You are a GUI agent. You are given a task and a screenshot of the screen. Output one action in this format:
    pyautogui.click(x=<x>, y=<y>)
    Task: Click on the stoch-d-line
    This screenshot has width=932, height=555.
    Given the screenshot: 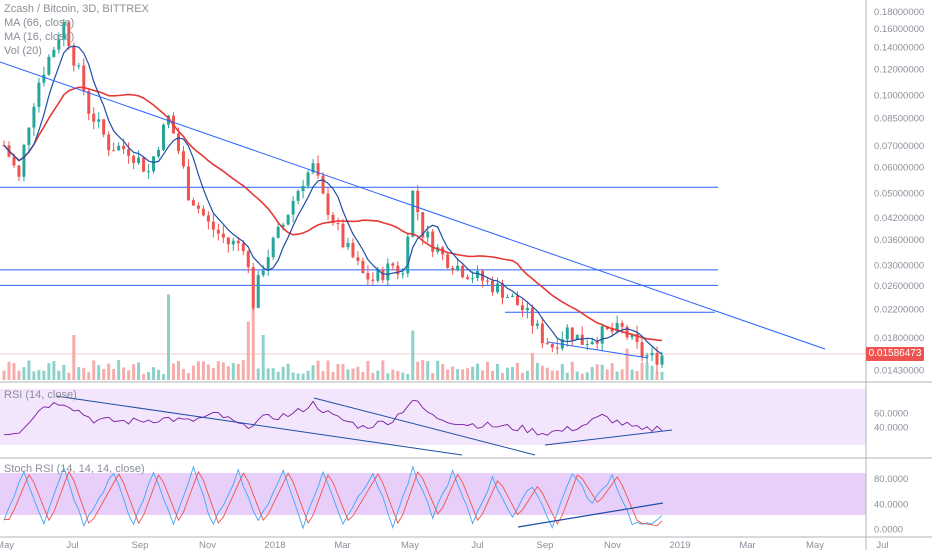 What is the action you would take?
    pyautogui.click(x=333, y=498)
    